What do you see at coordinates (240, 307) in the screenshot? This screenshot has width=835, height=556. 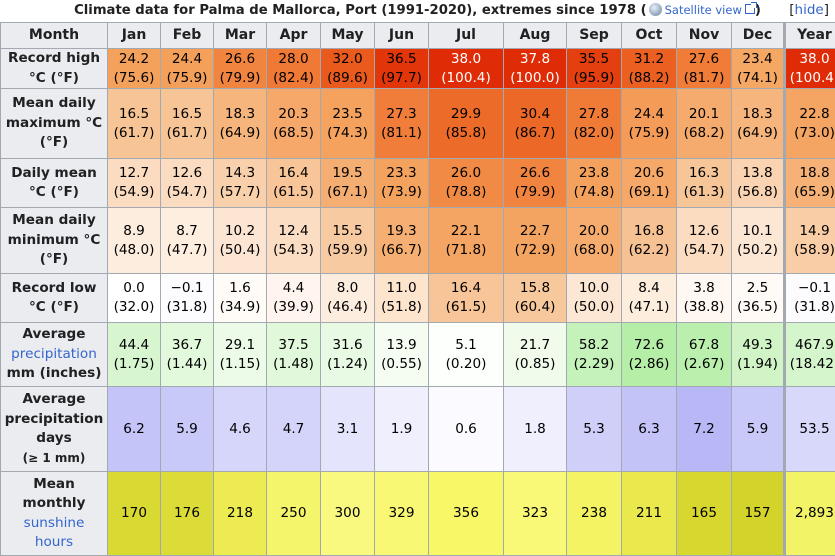 I see `cell-value-converted: (34.9)` at bounding box center [240, 307].